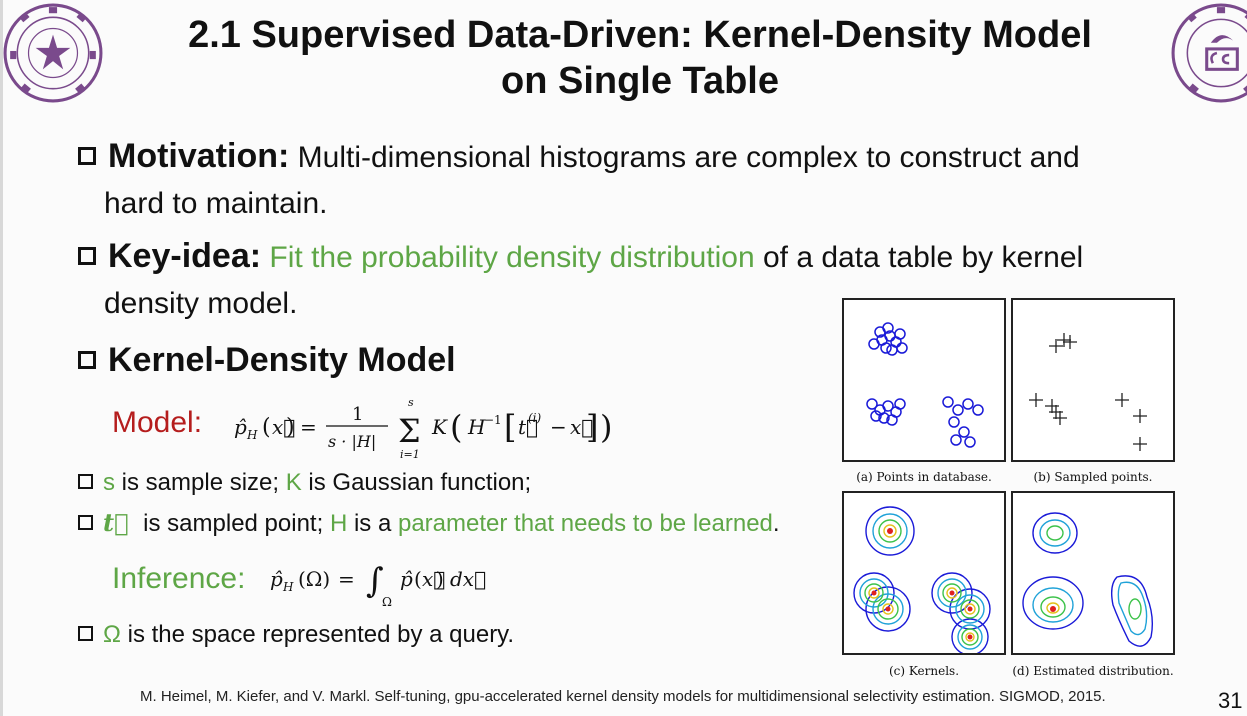 The image size is (1247, 716). What do you see at coordinates (317, 634) in the screenshot?
I see `bullet3-text: is the space represented by a query.` at bounding box center [317, 634].